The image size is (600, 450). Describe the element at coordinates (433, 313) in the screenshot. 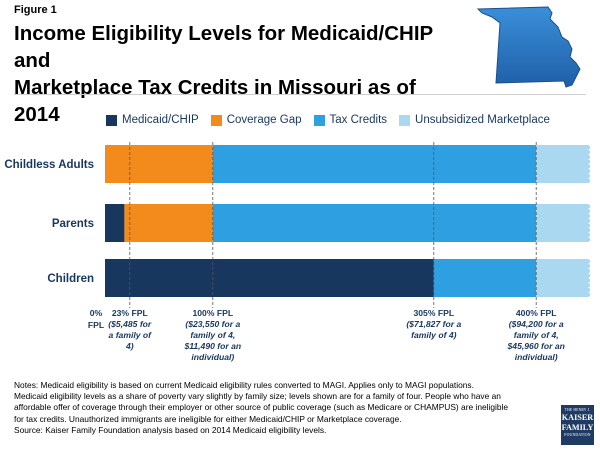

I see `reference-label-305: 305% FPL` at that location.